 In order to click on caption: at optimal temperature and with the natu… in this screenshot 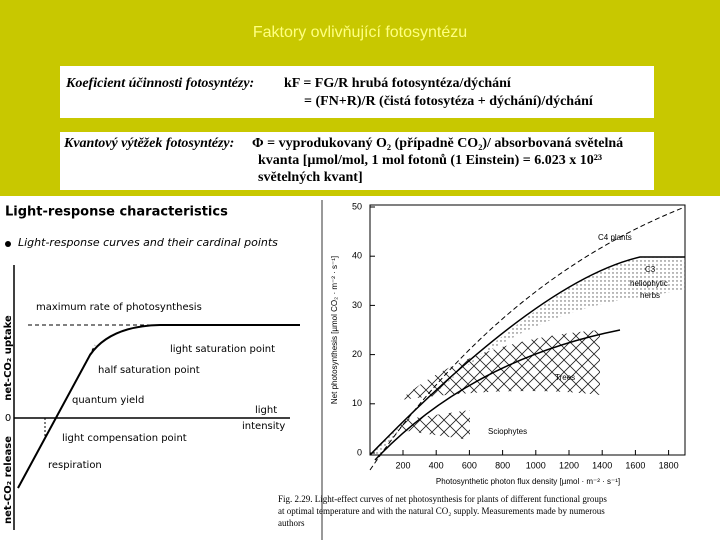, I will do `click(441, 511)`.